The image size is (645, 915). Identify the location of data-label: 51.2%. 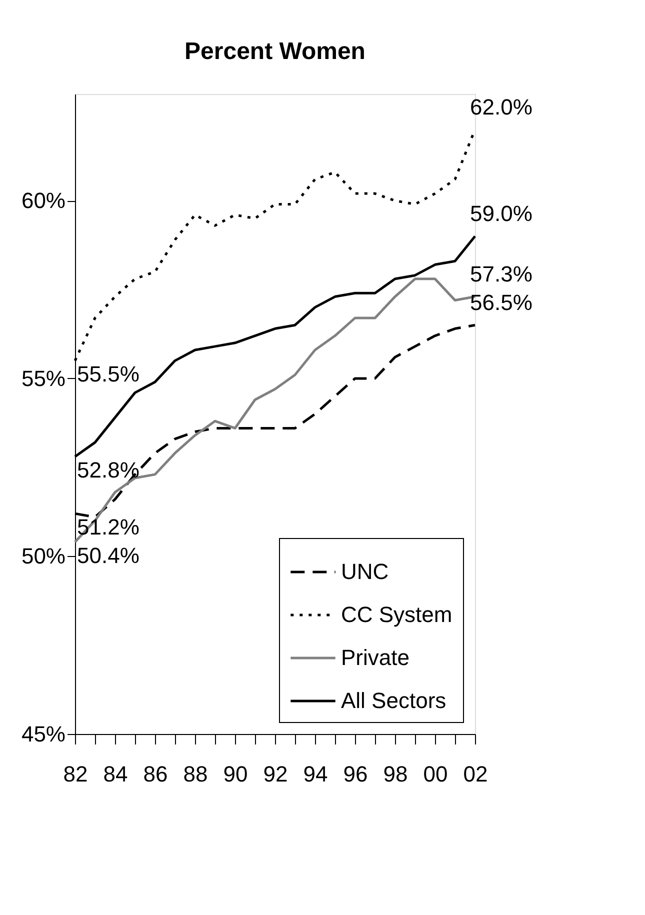
(108, 527).